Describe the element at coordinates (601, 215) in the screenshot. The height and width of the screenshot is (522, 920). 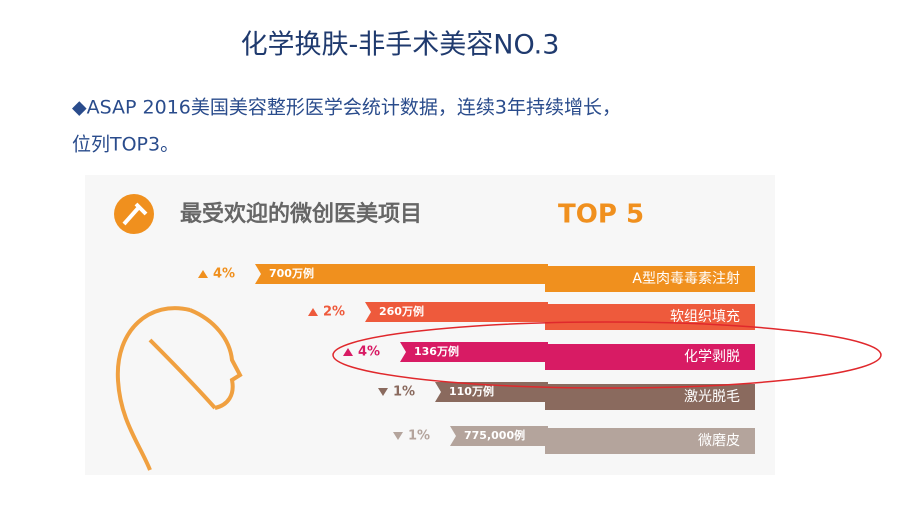
I see `badge: TOP 5` at that location.